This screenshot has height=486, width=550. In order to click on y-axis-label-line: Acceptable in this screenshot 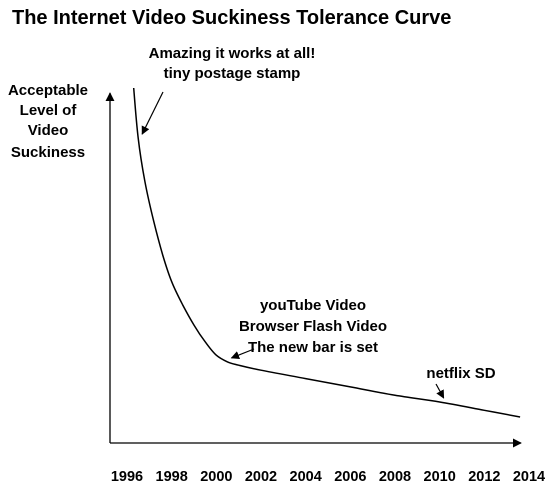, I will do `click(48, 90)`.